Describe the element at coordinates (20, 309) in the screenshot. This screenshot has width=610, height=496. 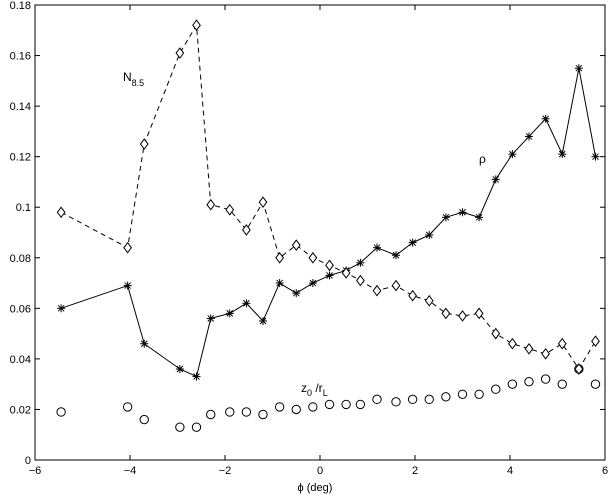
I see `y-tick-label: 0.06` at that location.